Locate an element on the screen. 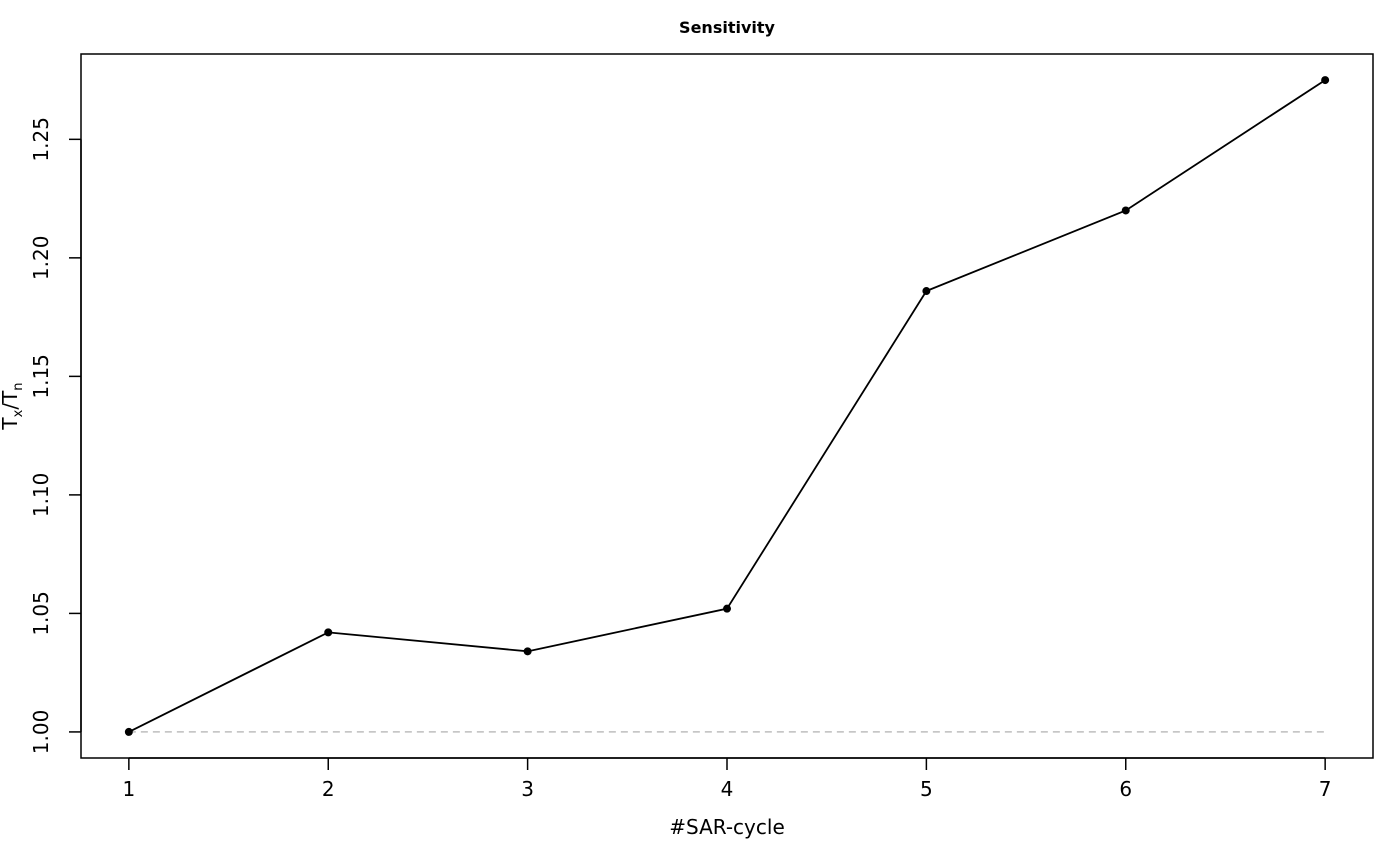 The width and height of the screenshot is (1400, 866). y-tick-label: 1.10 is located at coordinates (41, 495).